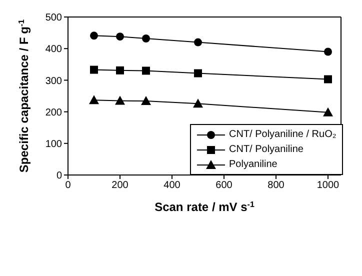 The height and width of the screenshot is (276, 362). What do you see at coordinates (253, 164) in the screenshot?
I see `legend-label: Polyaniline` at bounding box center [253, 164].